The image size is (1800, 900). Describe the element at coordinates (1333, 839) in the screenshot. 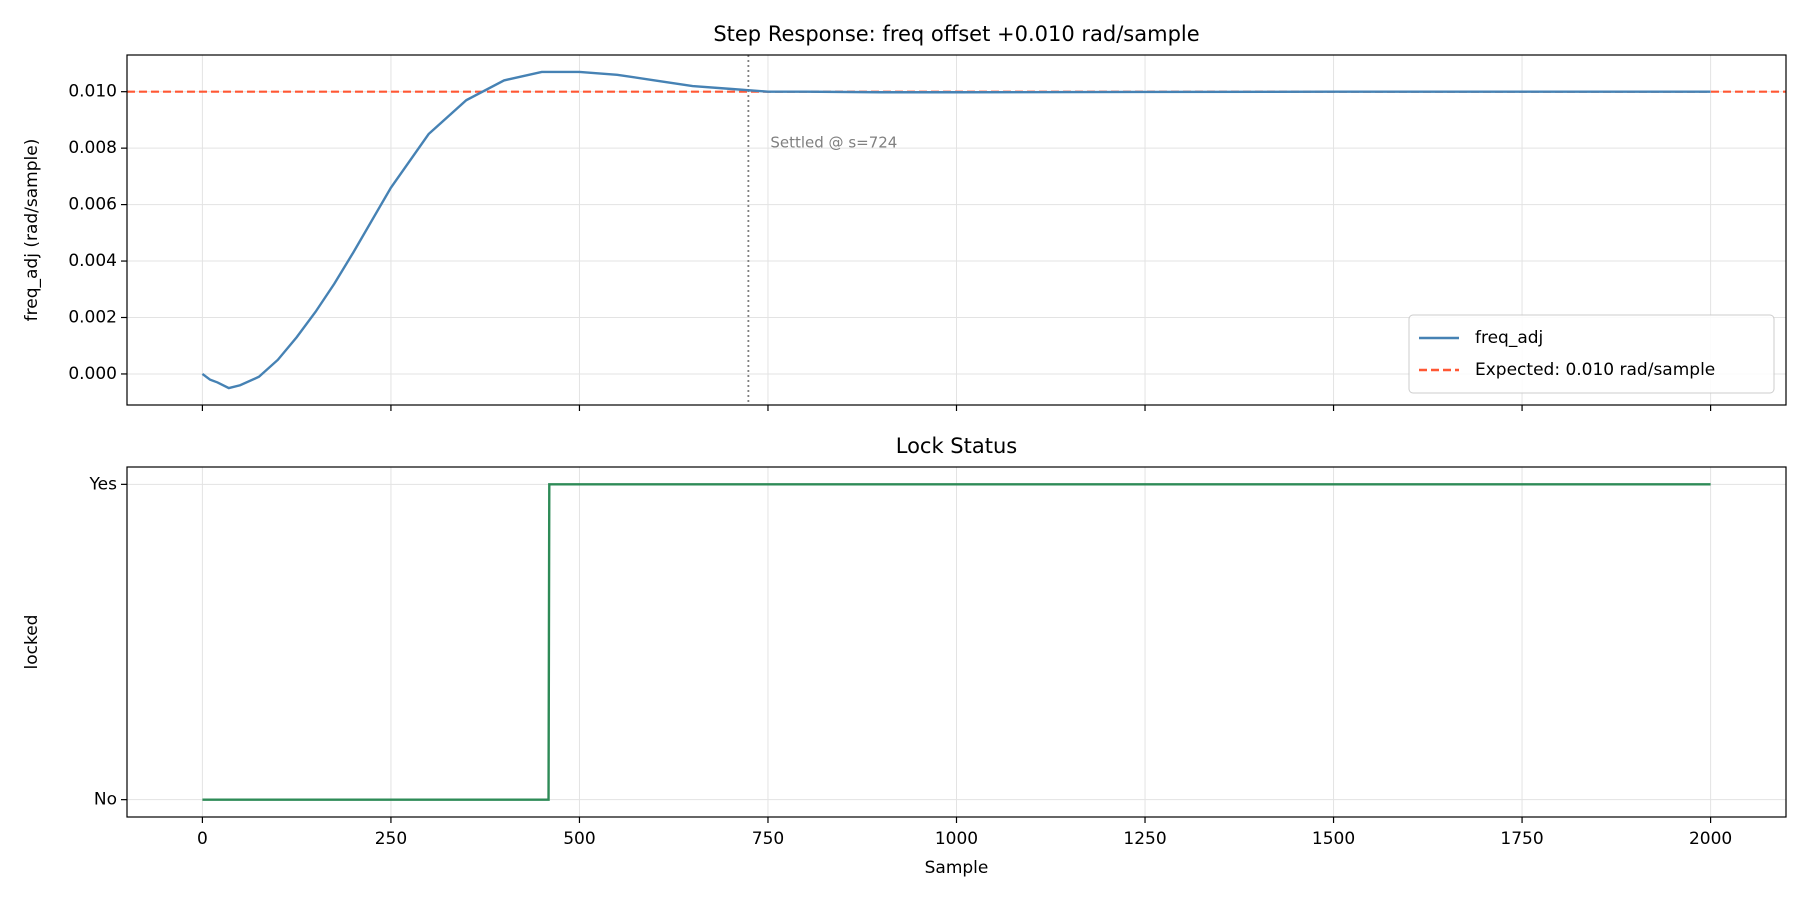

I see `x-tick-label: 1500` at that location.